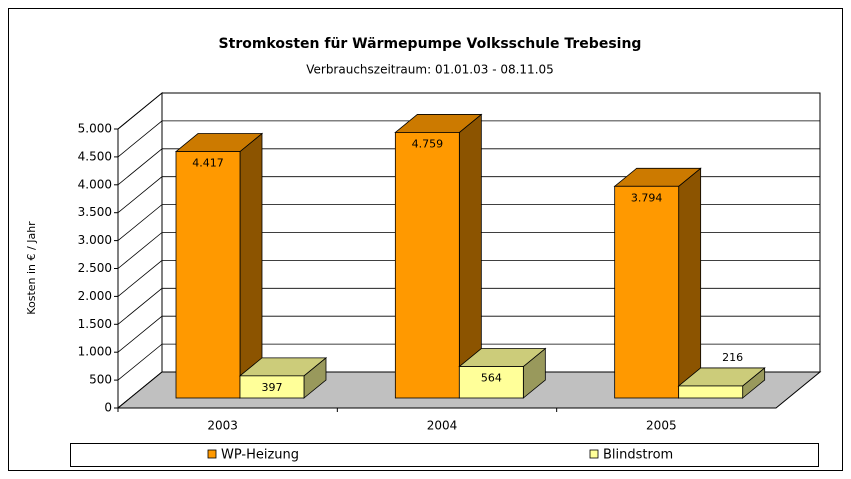 The width and height of the screenshot is (851, 479). What do you see at coordinates (661, 426) in the screenshot?
I see `x-tick-label: 2005` at bounding box center [661, 426].